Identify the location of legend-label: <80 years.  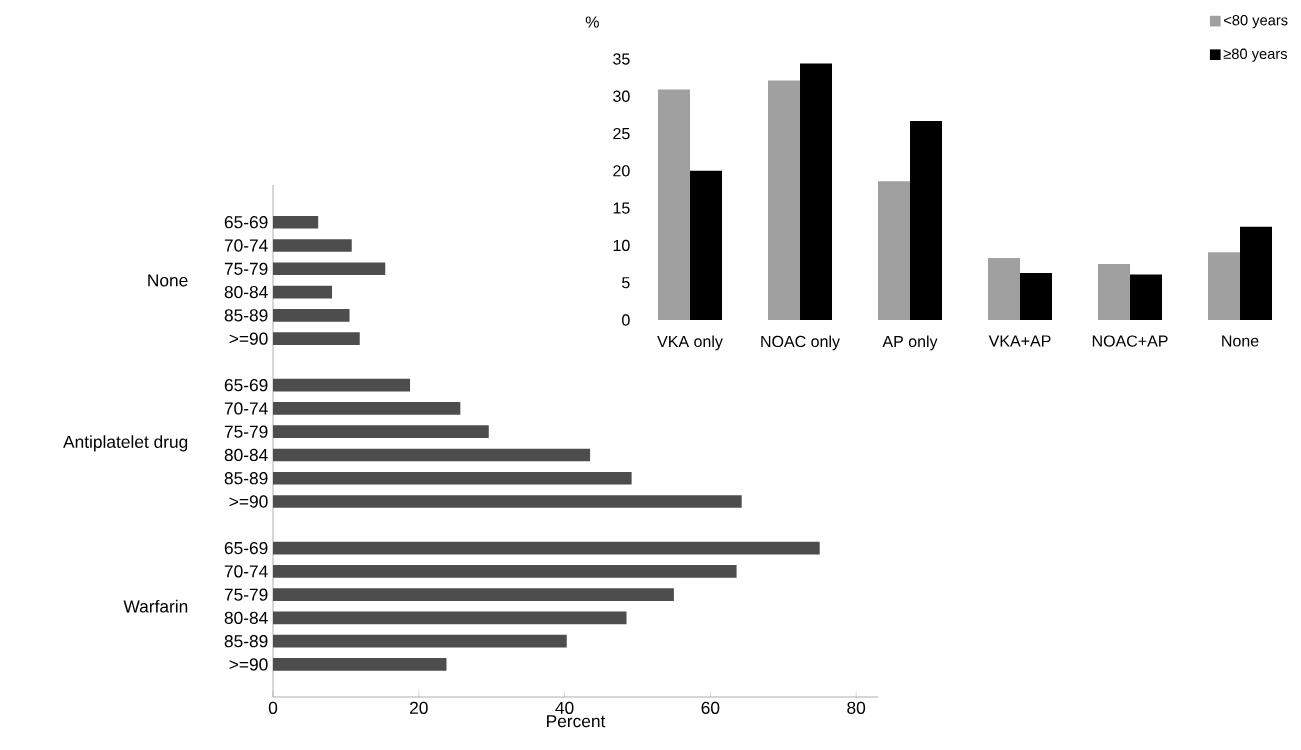
(1255, 22).